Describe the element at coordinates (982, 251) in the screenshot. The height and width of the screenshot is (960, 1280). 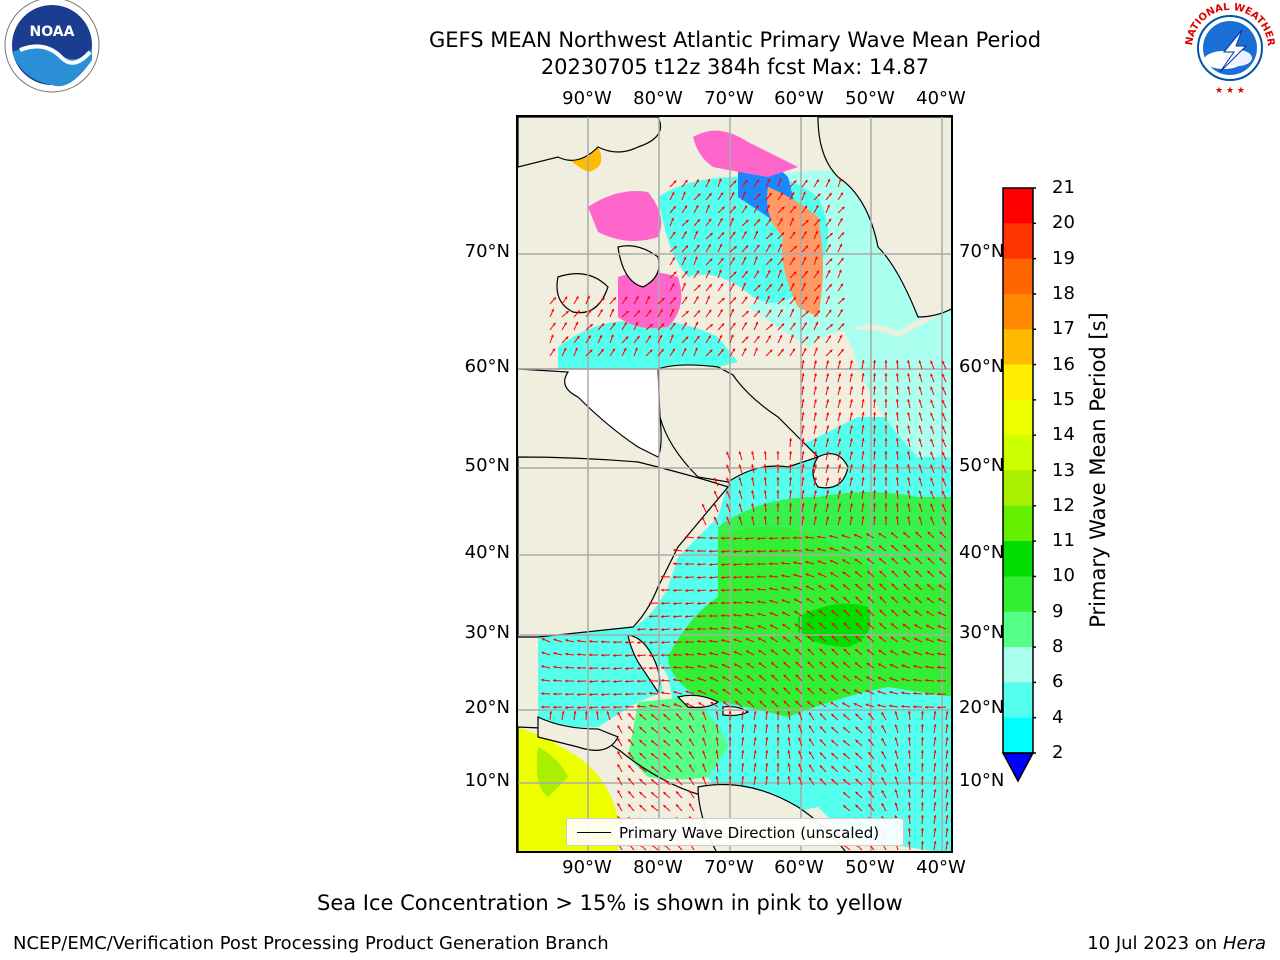
I see `lat-tick-right: 70°N` at that location.